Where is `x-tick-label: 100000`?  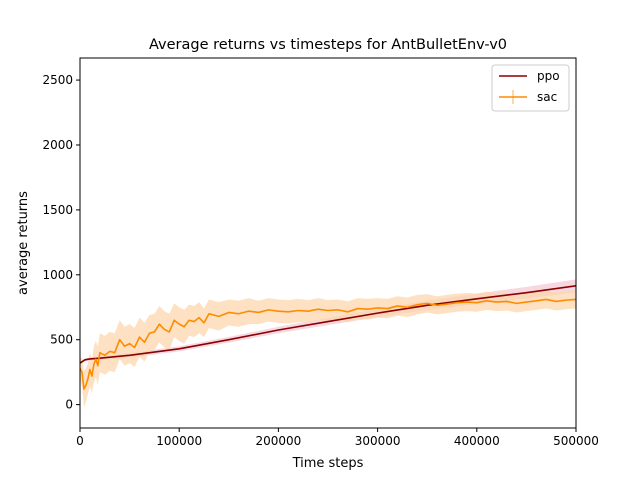 x-tick-label: 100000 is located at coordinates (179, 441).